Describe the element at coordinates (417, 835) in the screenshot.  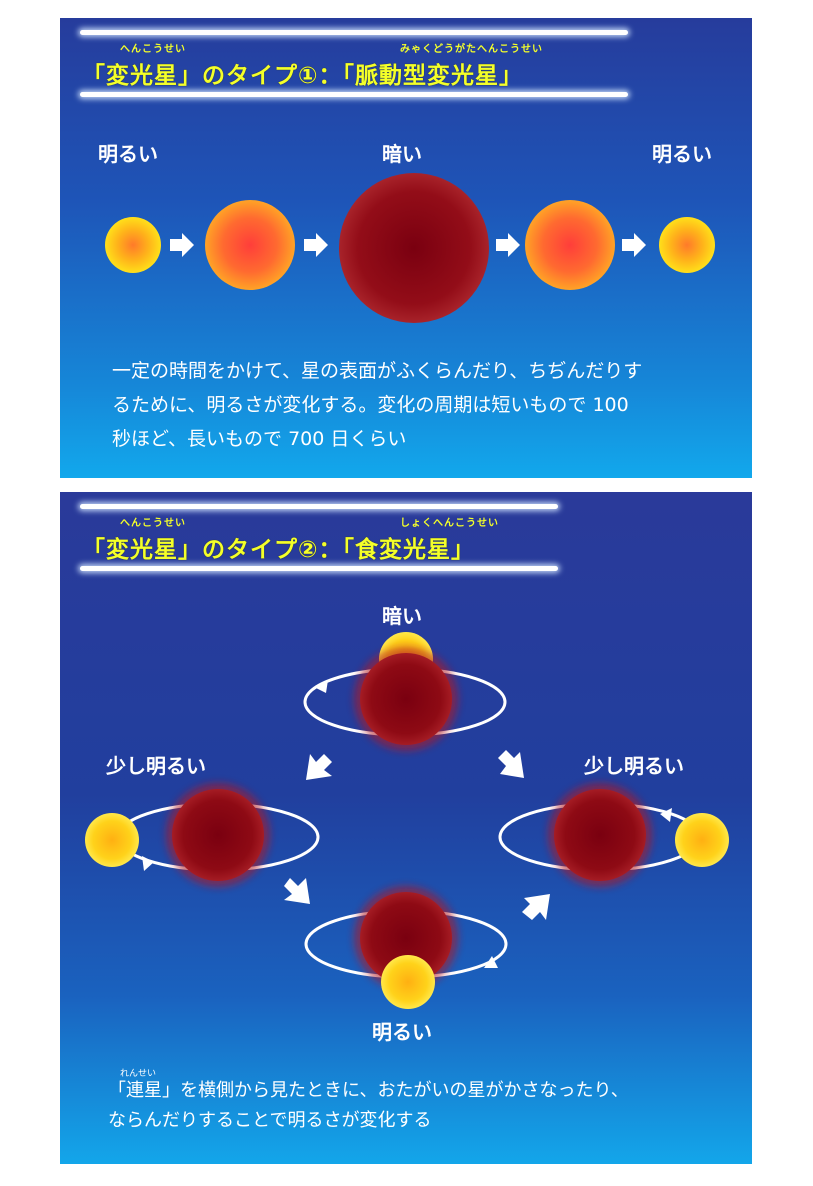
I see `transition-arrows` at that location.